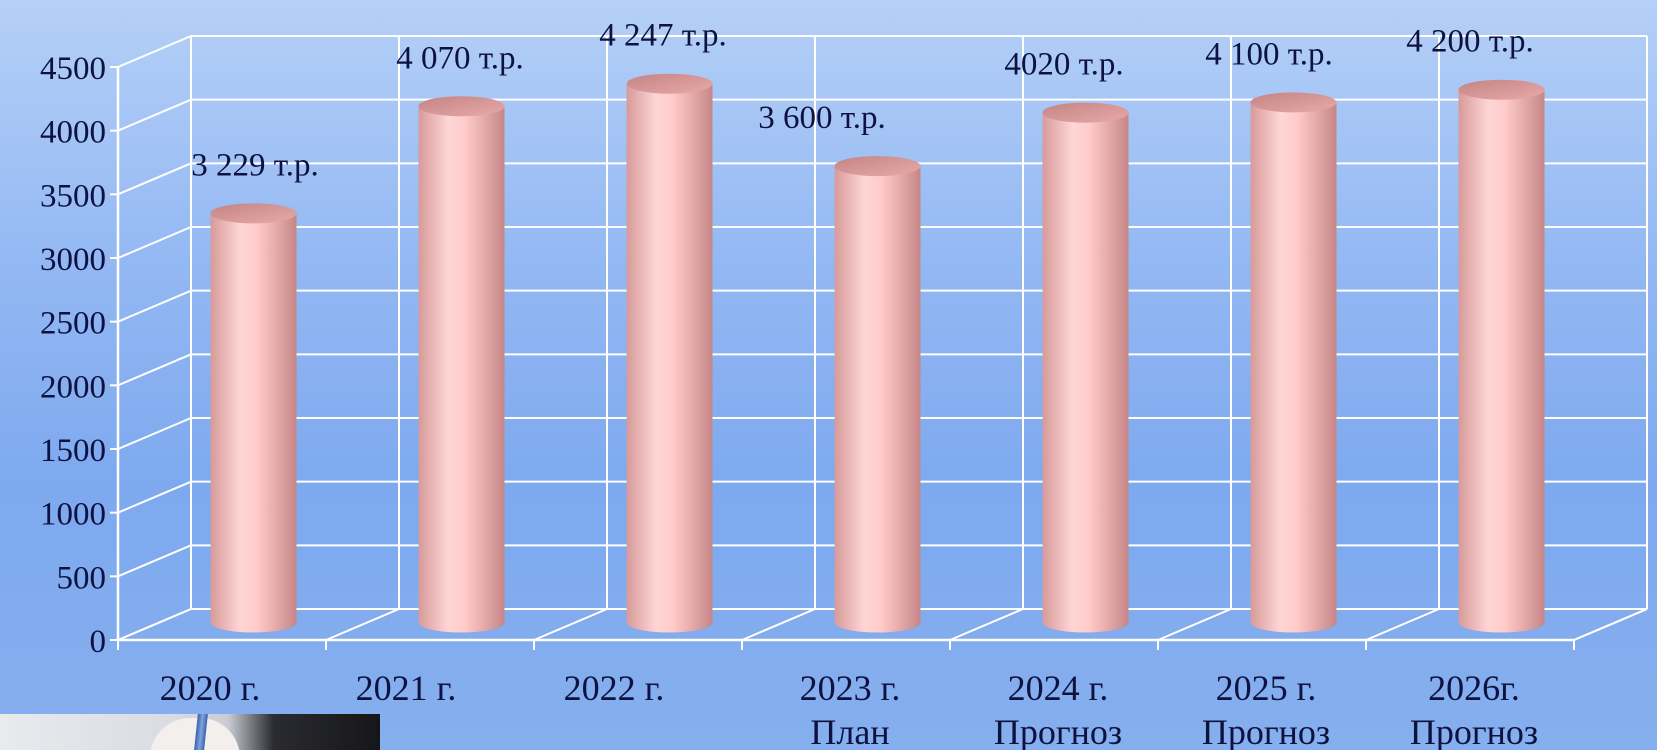  I want to click on y-tick-label: 4000, so click(73, 133).